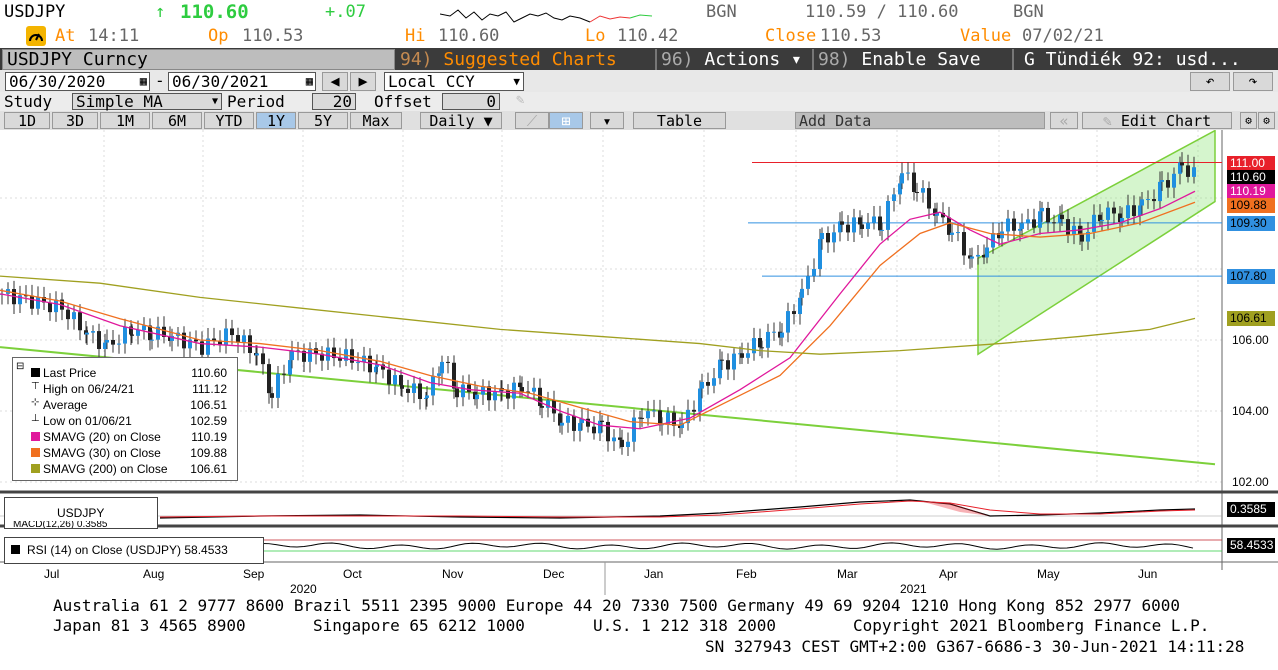 The image size is (1278, 670). What do you see at coordinates (36, 36) in the screenshot?
I see `alert-gauge-icon` at bounding box center [36, 36].